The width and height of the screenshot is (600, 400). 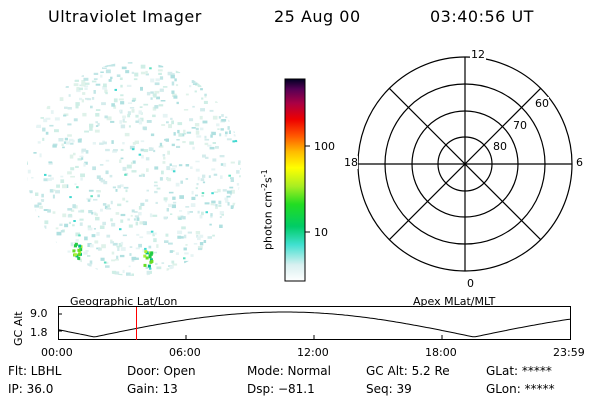 What do you see at coordinates (57, 352) in the screenshot?
I see `timeline-x-tick-0000: 00:00` at bounding box center [57, 352].